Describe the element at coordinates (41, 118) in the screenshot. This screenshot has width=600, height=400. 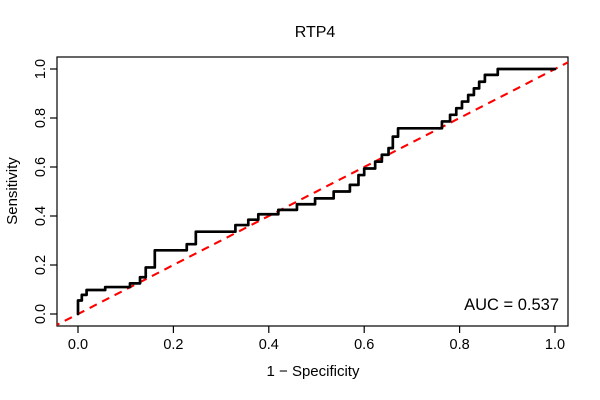
I see `y-tick-label: 0.8` at that location.